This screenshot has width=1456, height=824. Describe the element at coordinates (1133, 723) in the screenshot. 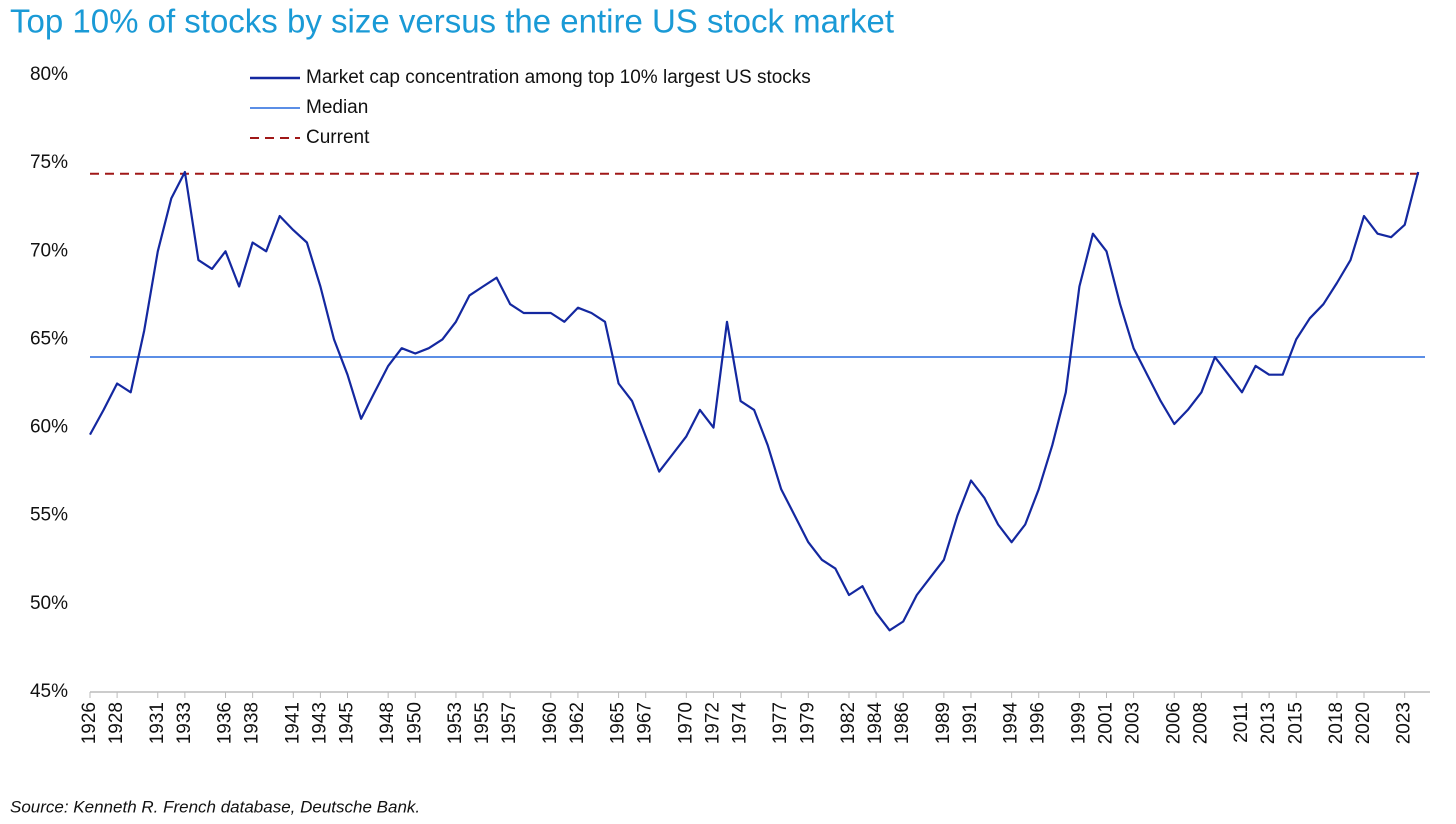

I see `x-tick-label: 2003` at that location.